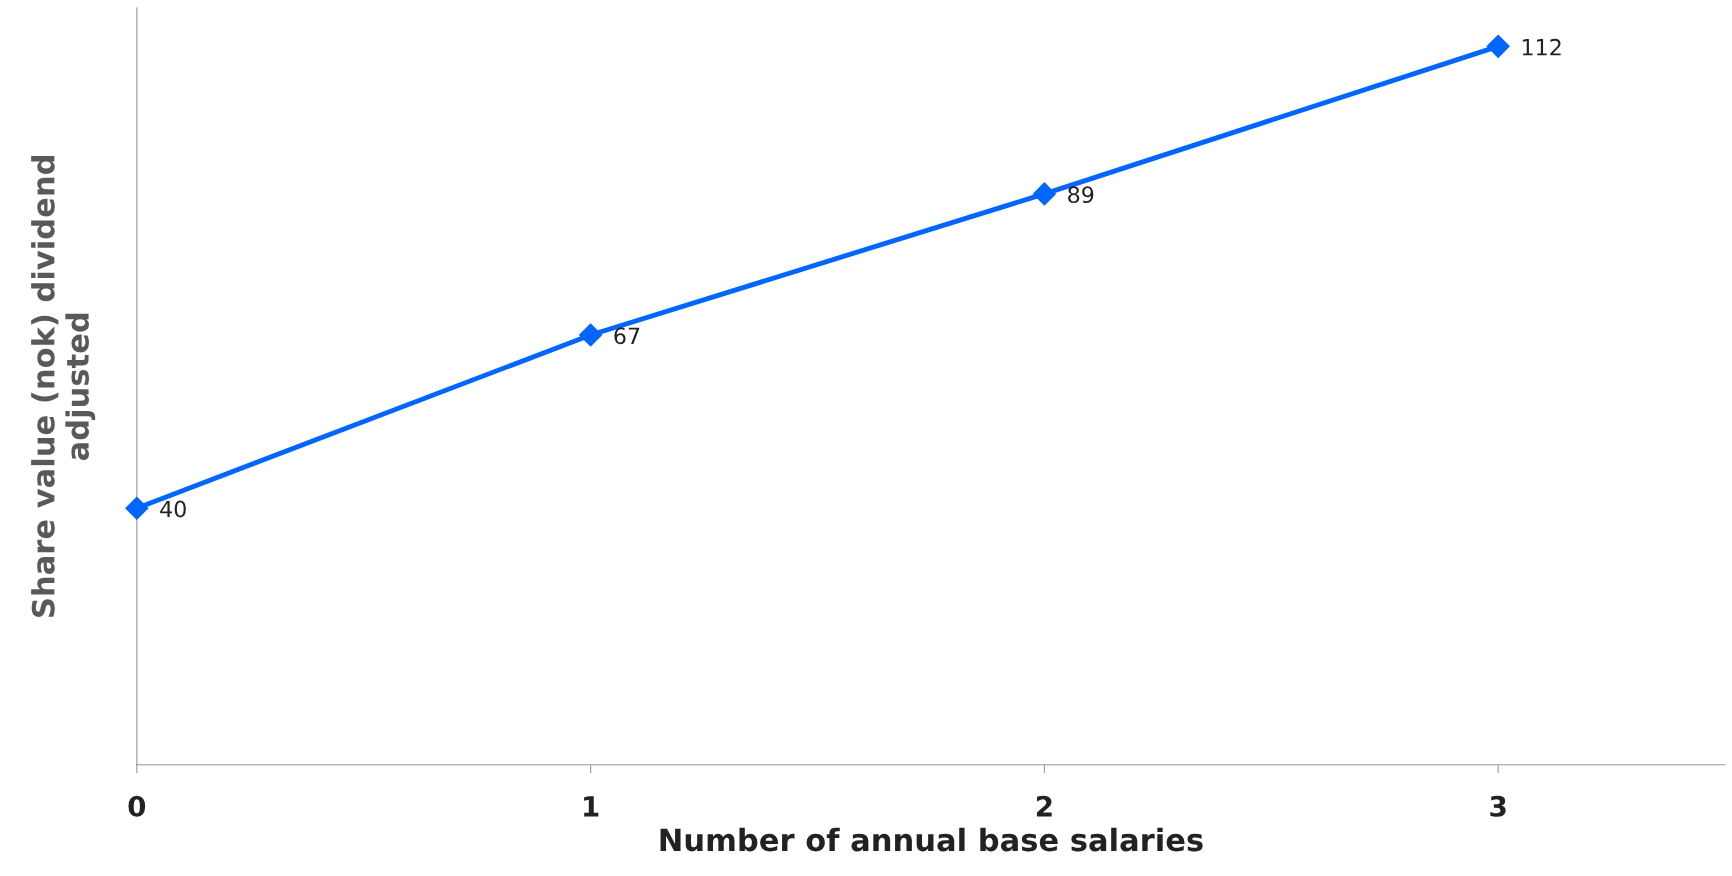 This screenshot has width=1732, height=876. I want to click on y-axis-title: Share value (nok) dividend adjusted, so click(63, 386).